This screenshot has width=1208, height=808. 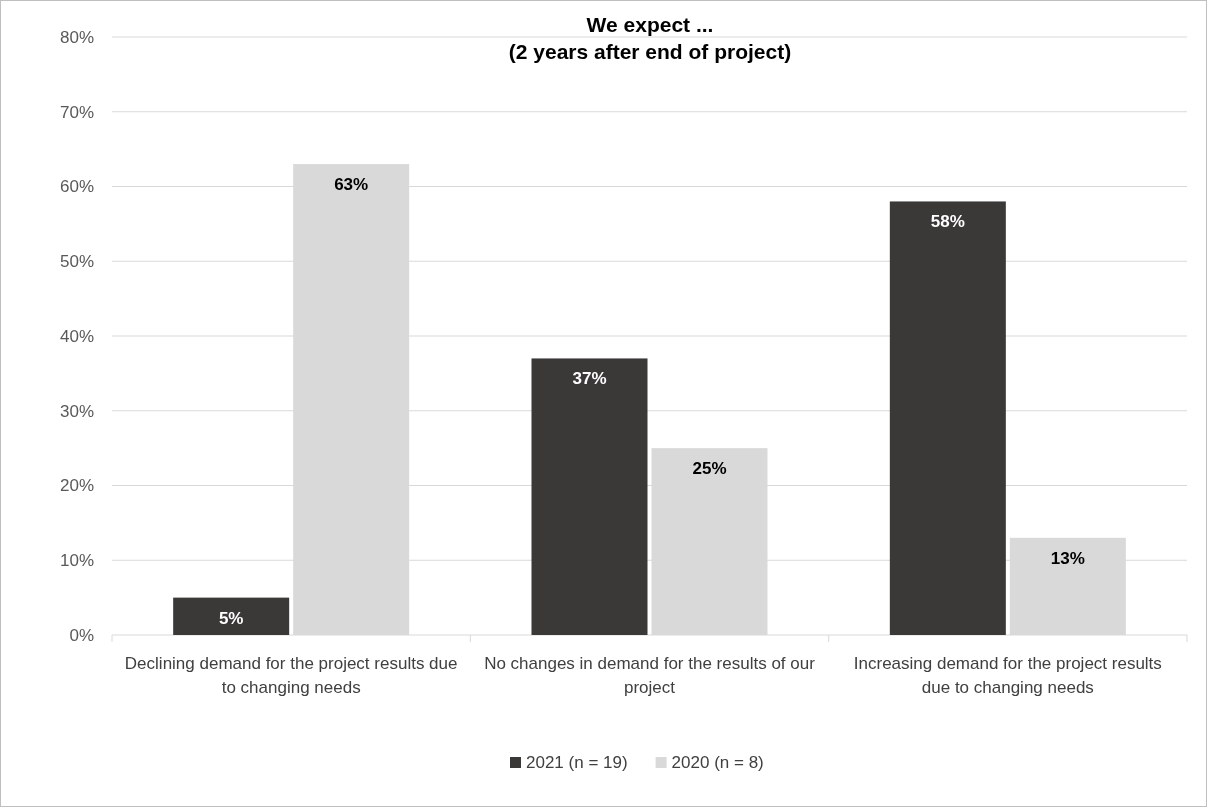 What do you see at coordinates (947, 222) in the screenshot?
I see `data-label: 58%` at bounding box center [947, 222].